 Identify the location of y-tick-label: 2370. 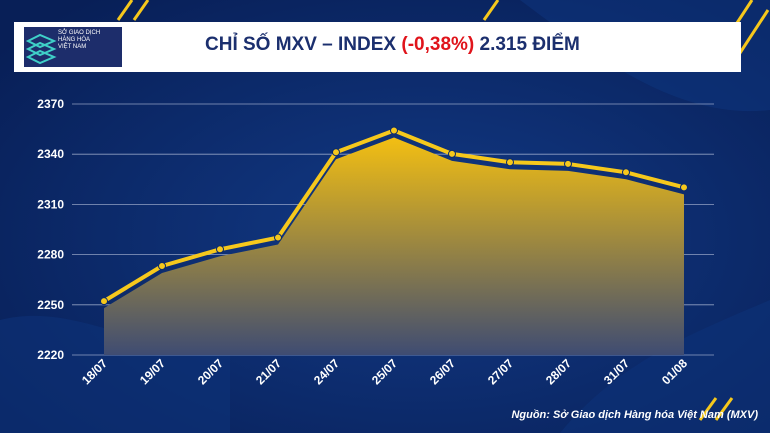
(50, 104).